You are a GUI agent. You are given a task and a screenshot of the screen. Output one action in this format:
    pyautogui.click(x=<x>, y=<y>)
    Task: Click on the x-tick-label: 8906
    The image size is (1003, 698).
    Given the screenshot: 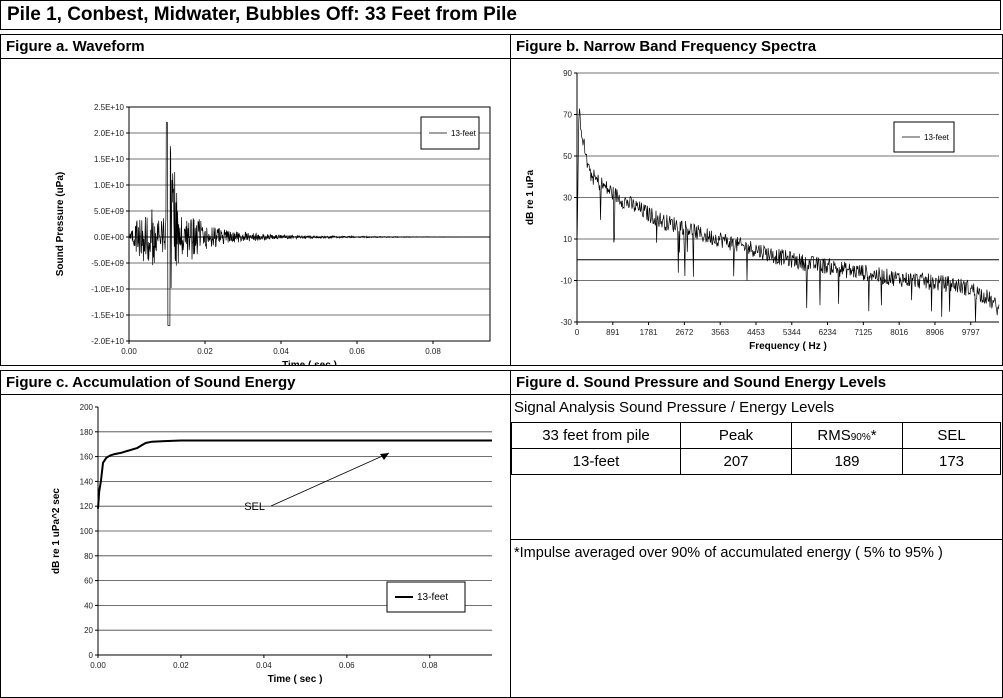 What is the action you would take?
    pyautogui.click(x=935, y=332)
    